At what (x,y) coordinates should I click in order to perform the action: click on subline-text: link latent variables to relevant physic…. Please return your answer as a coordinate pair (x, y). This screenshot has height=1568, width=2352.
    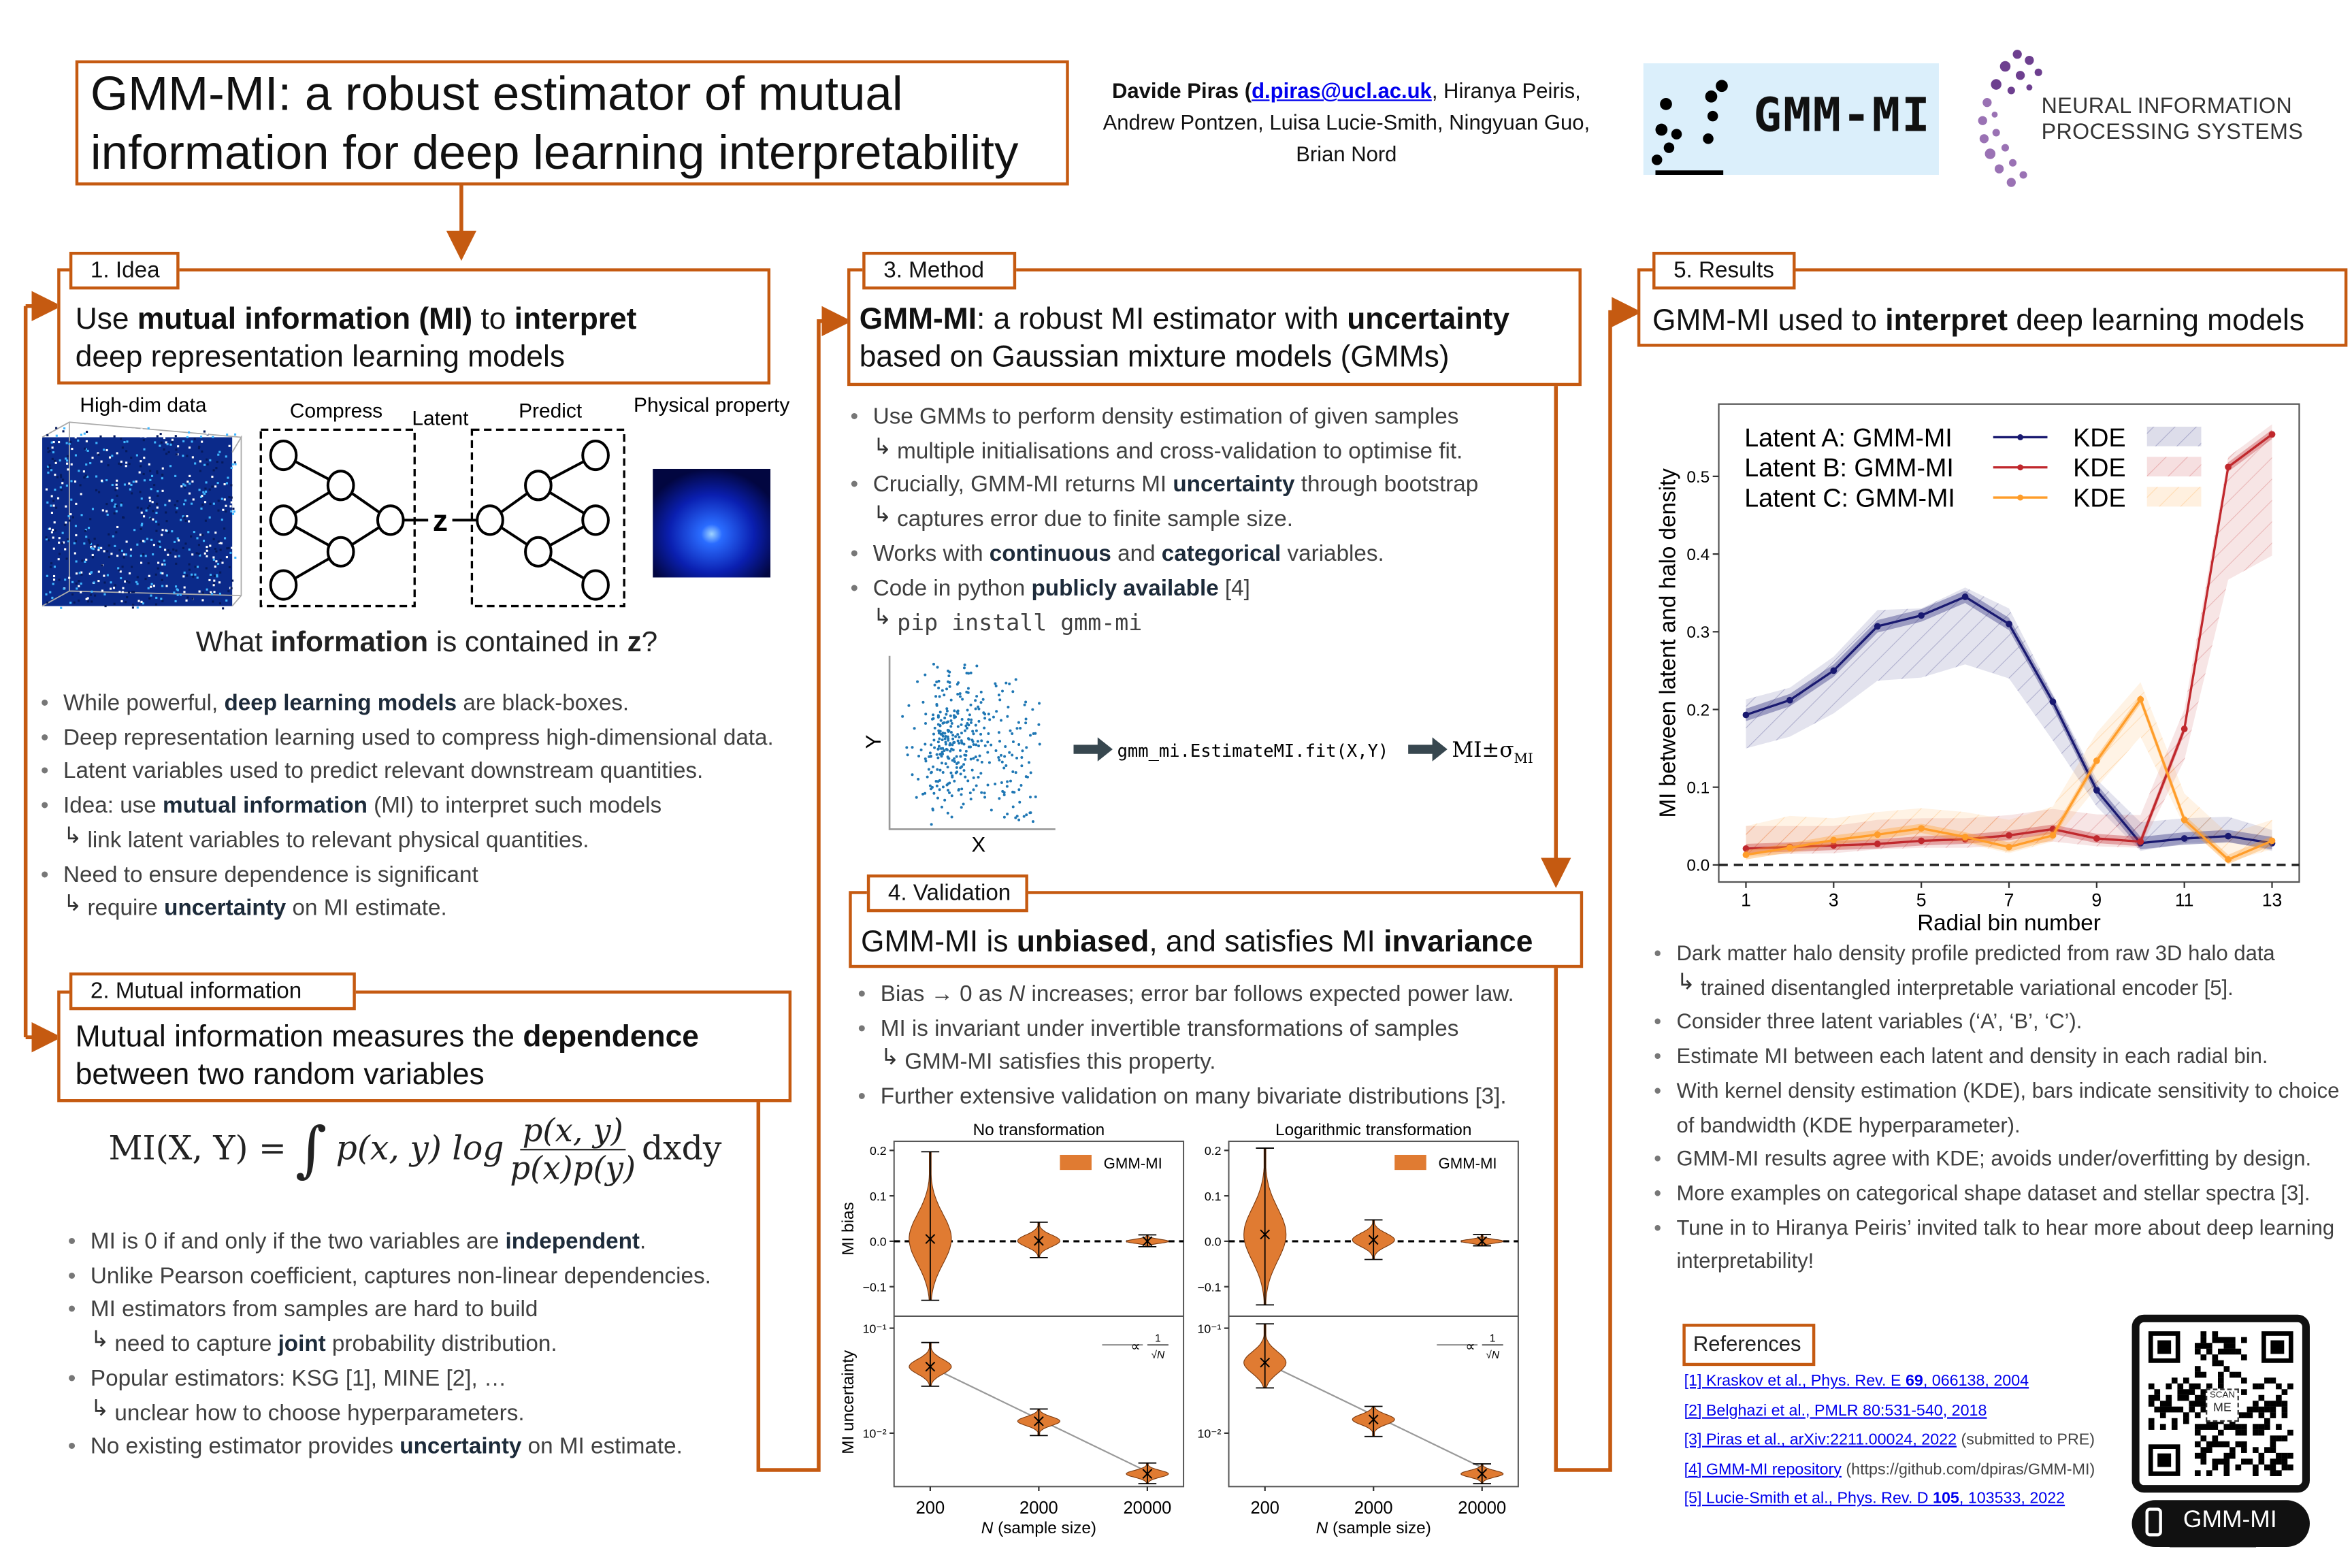
    Looking at the image, I should click on (338, 840).